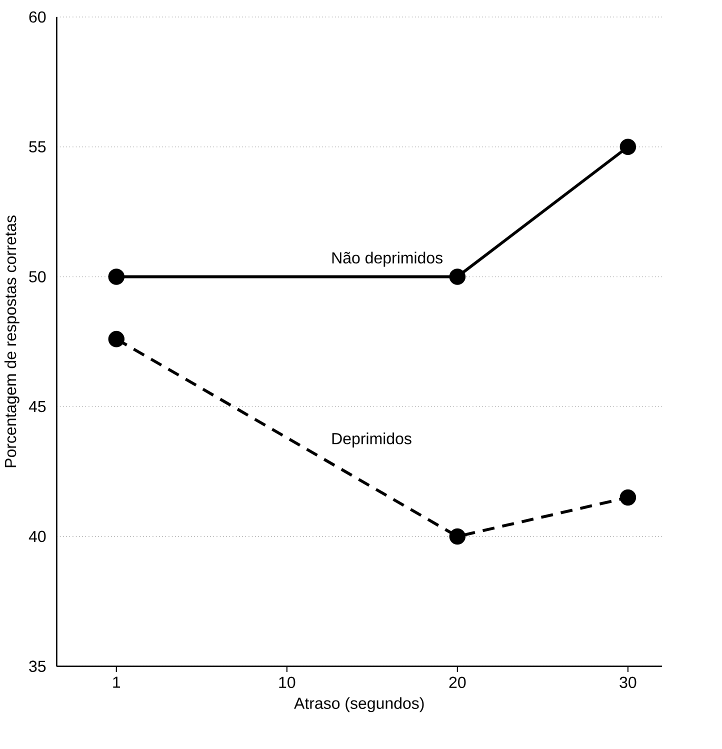 The image size is (722, 749). What do you see at coordinates (359, 704) in the screenshot?
I see `x-axis-title: Atraso (segundos)` at bounding box center [359, 704].